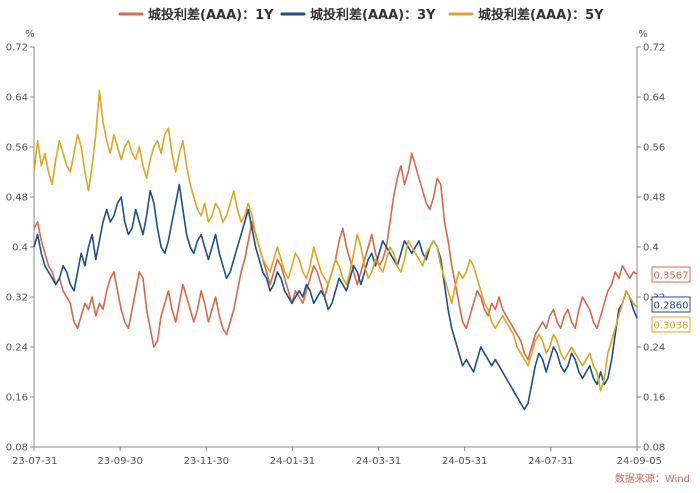  I want to click on x-tick-label: 24-01-31, so click(292, 461).